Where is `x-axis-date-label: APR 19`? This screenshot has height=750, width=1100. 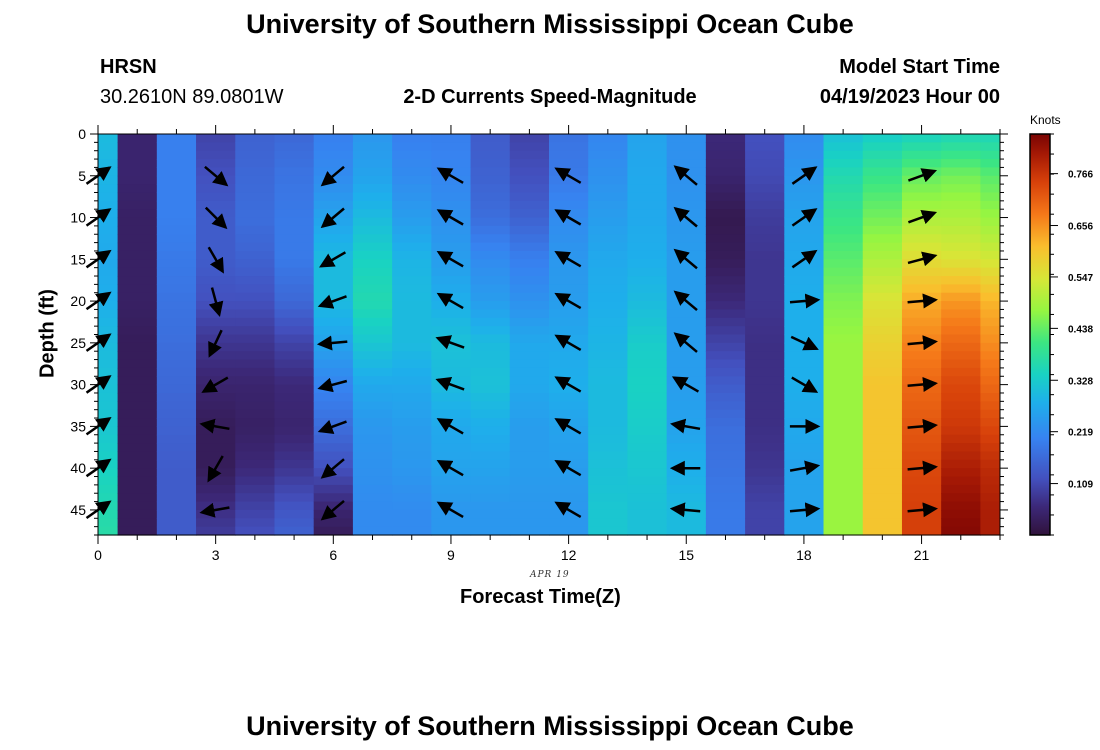
x-axis-date-label: APR 19 is located at coordinates (550, 575).